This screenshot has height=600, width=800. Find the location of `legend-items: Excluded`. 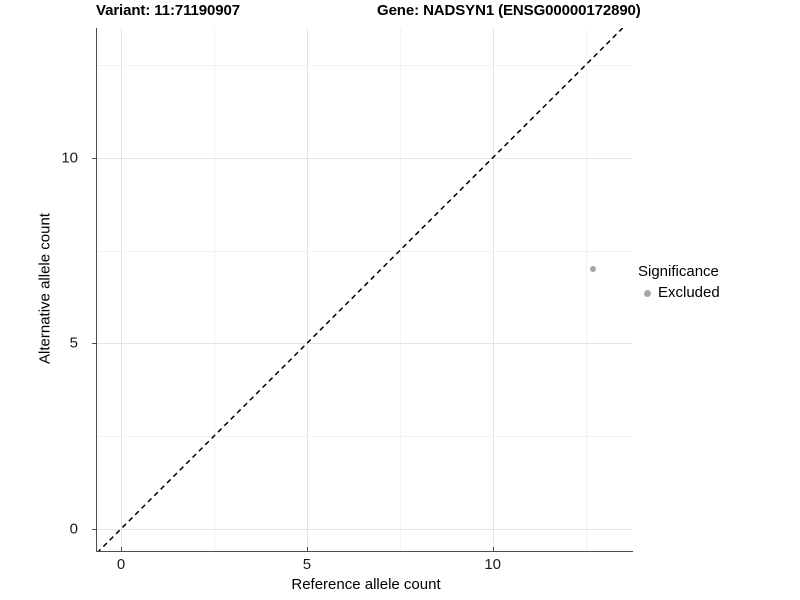

legend-items: Excluded is located at coordinates (718, 293).